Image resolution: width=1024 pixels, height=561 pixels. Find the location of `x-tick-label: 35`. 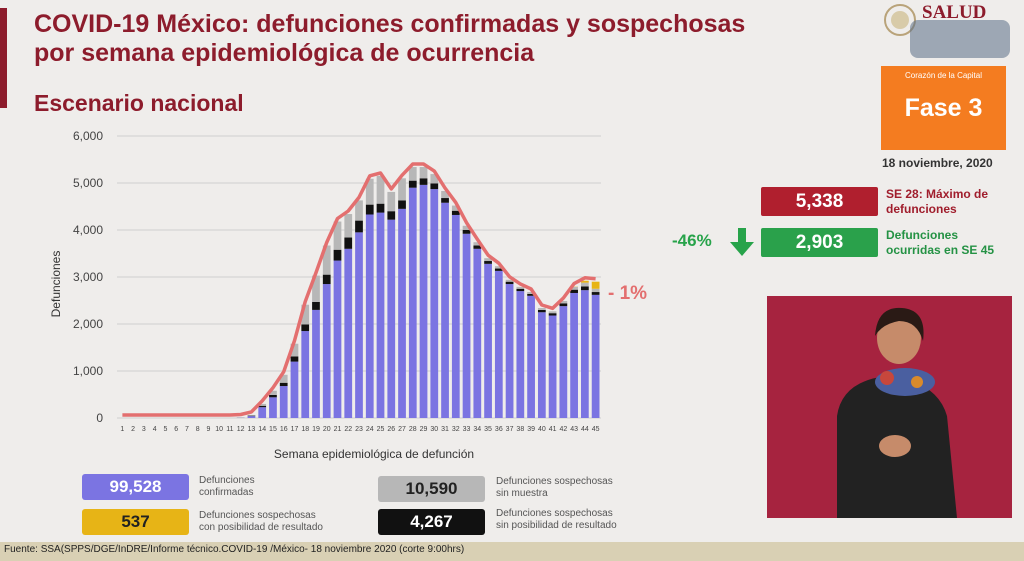

x-tick-label: 35 is located at coordinates (488, 429).